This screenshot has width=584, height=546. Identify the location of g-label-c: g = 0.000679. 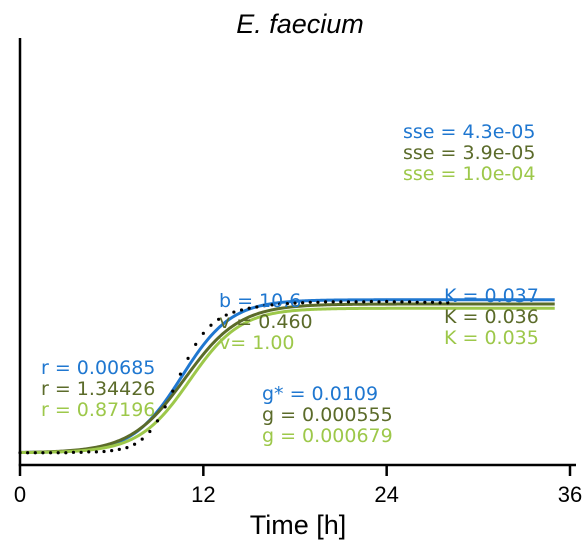
(327, 436).